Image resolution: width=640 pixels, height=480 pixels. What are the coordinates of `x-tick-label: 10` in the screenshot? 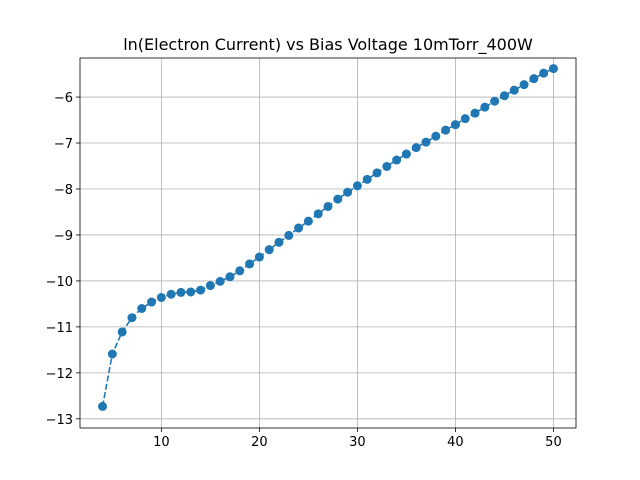 It's located at (161, 442).